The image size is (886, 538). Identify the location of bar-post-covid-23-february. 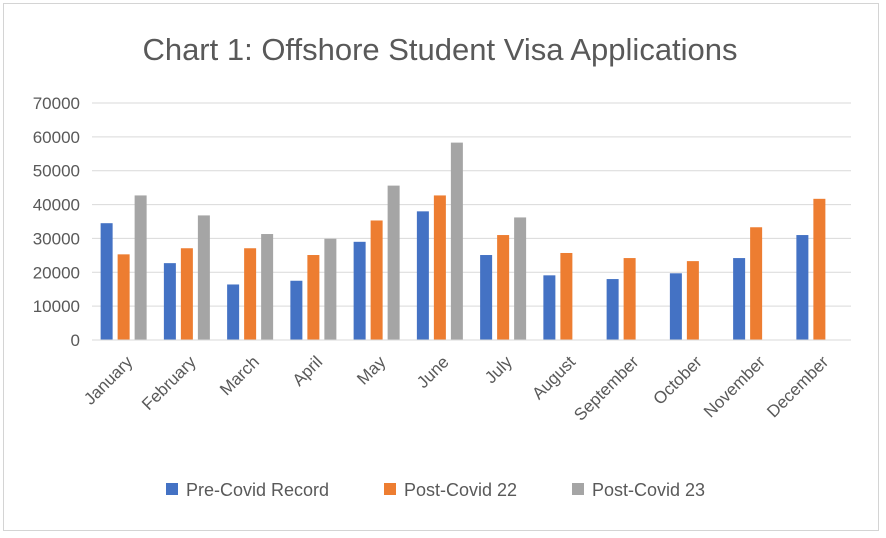
(203, 277).